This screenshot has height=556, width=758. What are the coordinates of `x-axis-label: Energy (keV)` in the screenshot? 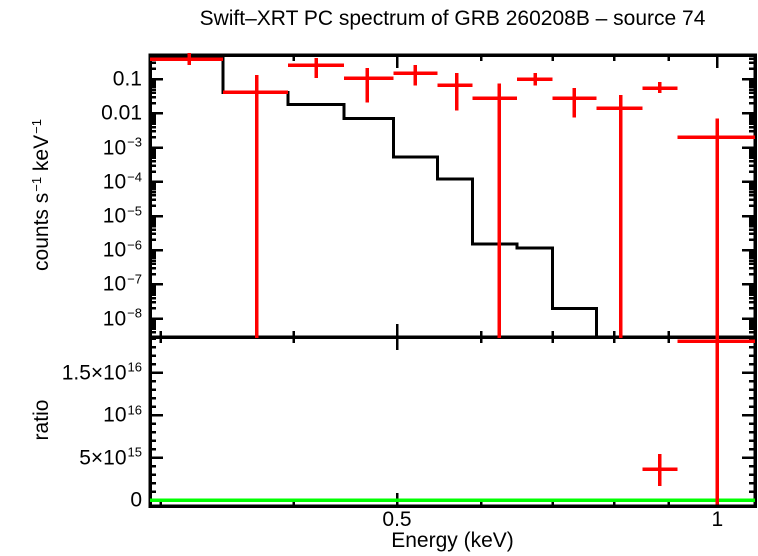 It's located at (452, 540).